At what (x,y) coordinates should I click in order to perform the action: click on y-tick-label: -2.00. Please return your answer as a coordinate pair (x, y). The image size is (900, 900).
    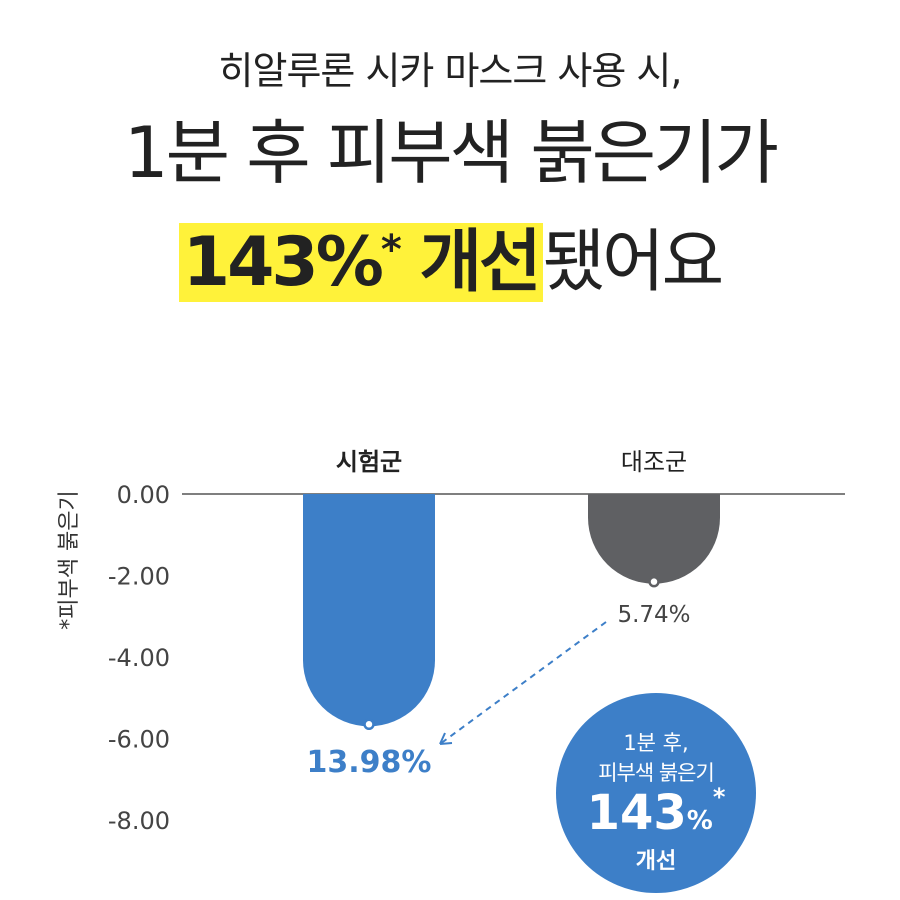
    Looking at the image, I should click on (139, 577).